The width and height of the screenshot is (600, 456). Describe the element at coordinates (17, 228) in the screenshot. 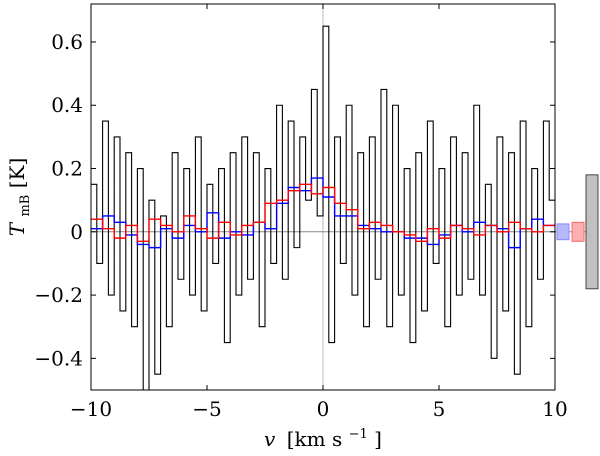

I see `y-axis-var: T` at that location.